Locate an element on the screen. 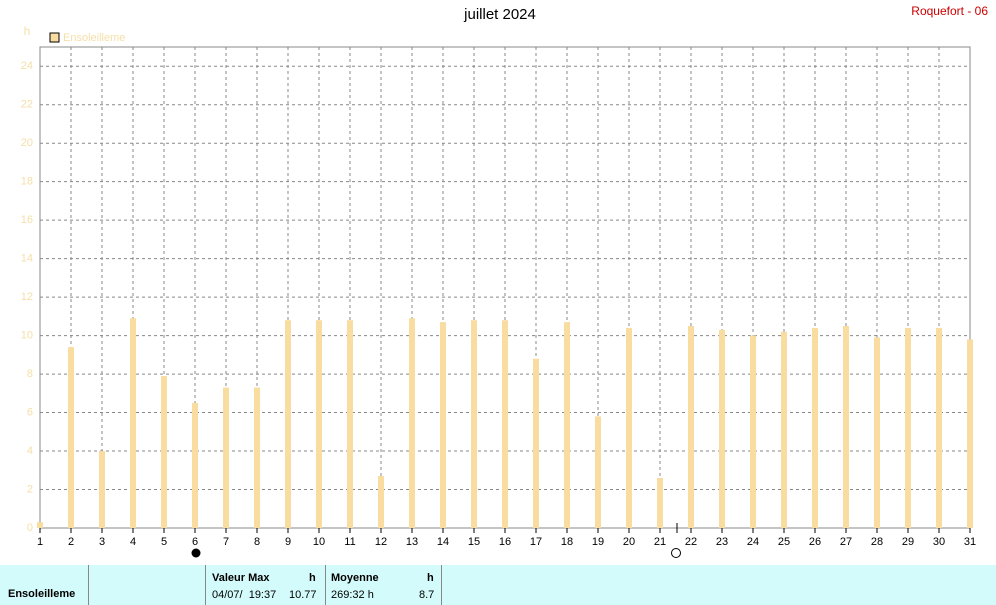 This screenshot has height=605, width=996. moon-full is located at coordinates (676, 553).